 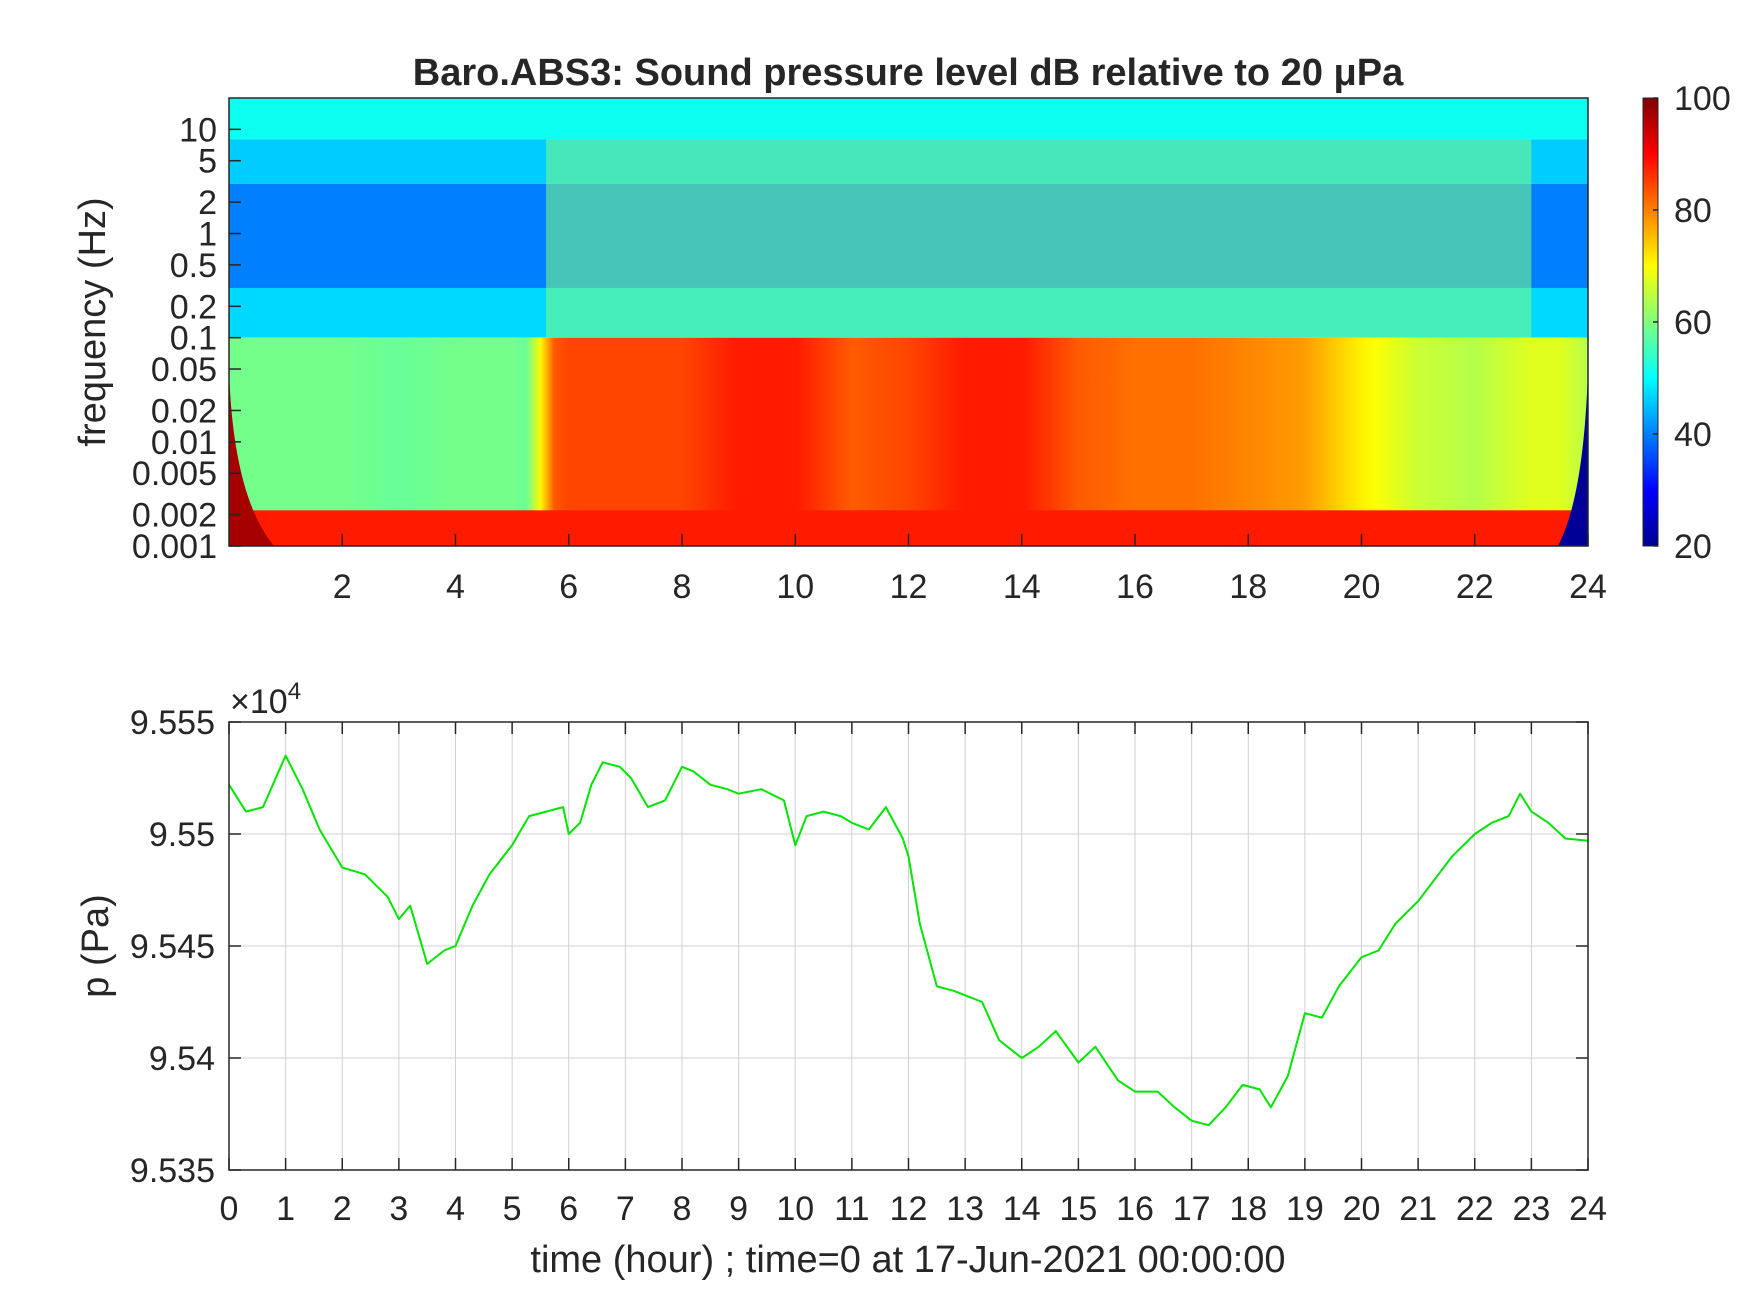 I want to click on colorbar-tick-label: 60, so click(x=1693, y=323).